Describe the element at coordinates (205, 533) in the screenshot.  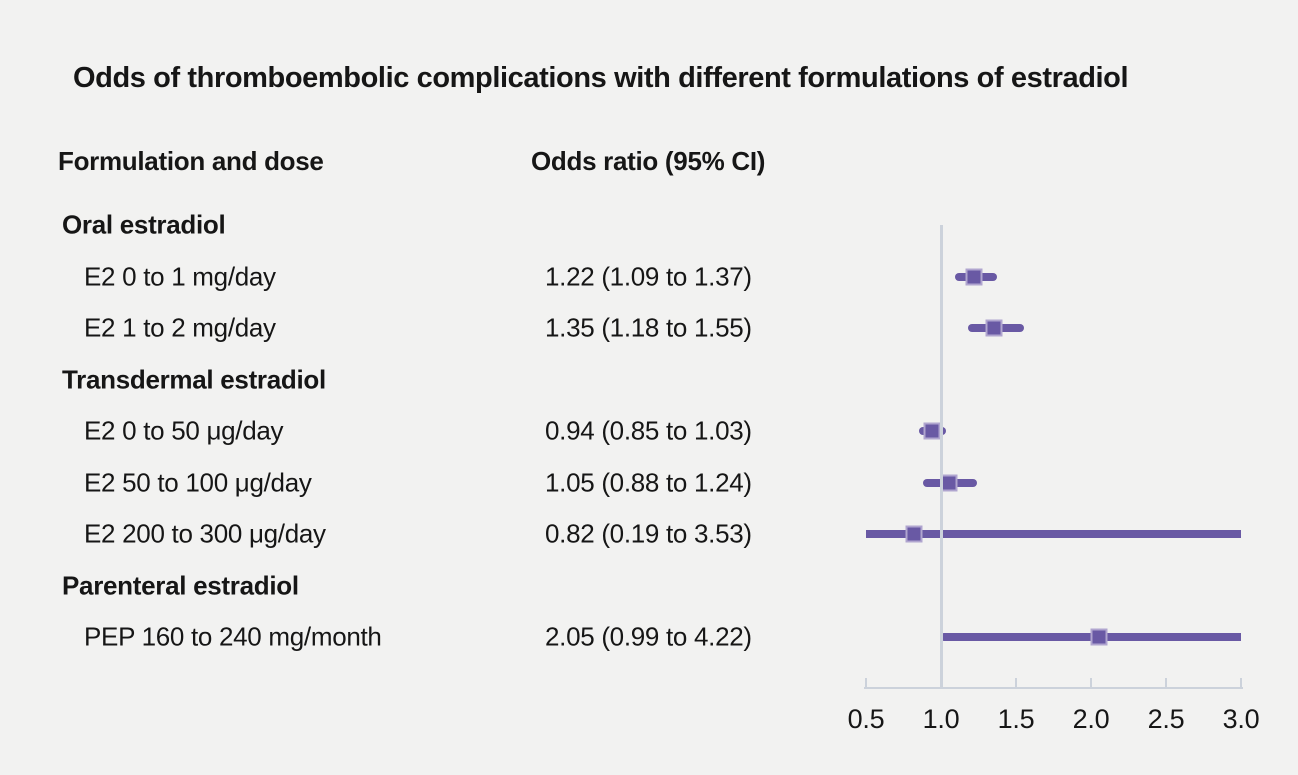
I see `row-label: E2 200 to 300 μg/day` at that location.